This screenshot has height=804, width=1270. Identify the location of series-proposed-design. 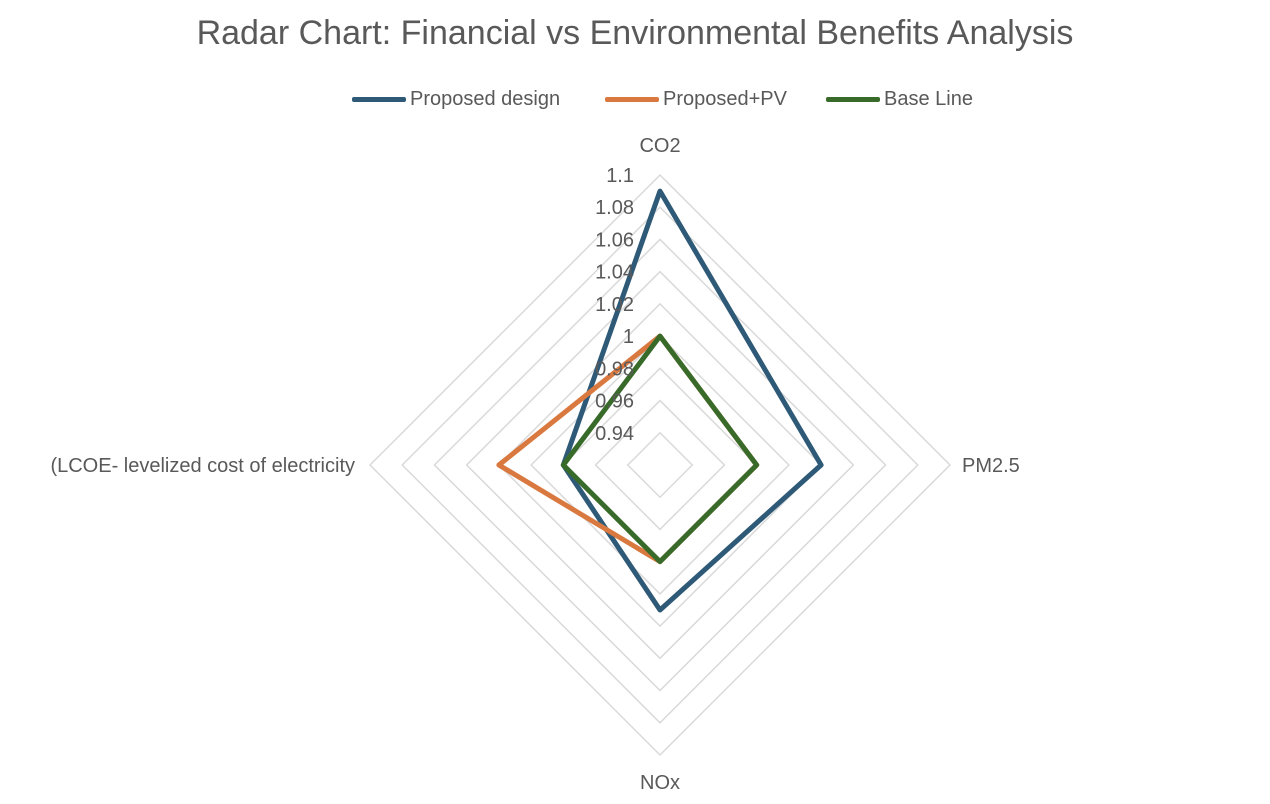
(692, 400).